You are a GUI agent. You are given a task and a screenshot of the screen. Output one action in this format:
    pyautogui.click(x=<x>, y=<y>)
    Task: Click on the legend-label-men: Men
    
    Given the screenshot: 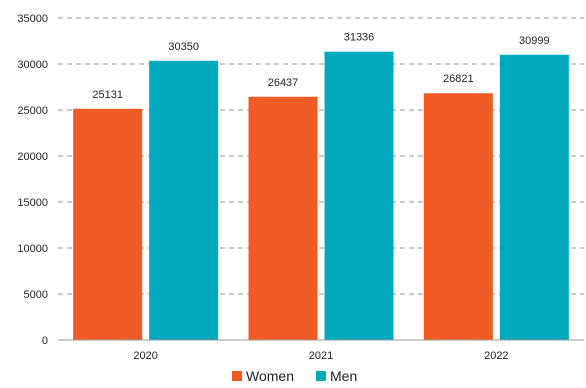 What is the action you would take?
    pyautogui.click(x=343, y=376)
    